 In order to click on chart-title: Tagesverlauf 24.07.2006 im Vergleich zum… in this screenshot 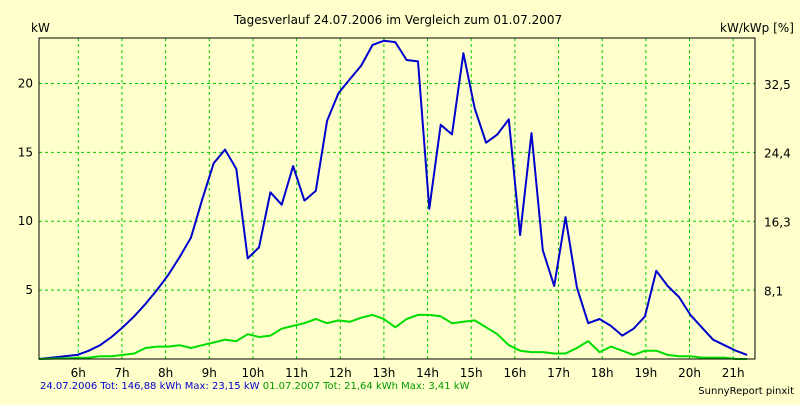, I will do `click(397, 20)`.